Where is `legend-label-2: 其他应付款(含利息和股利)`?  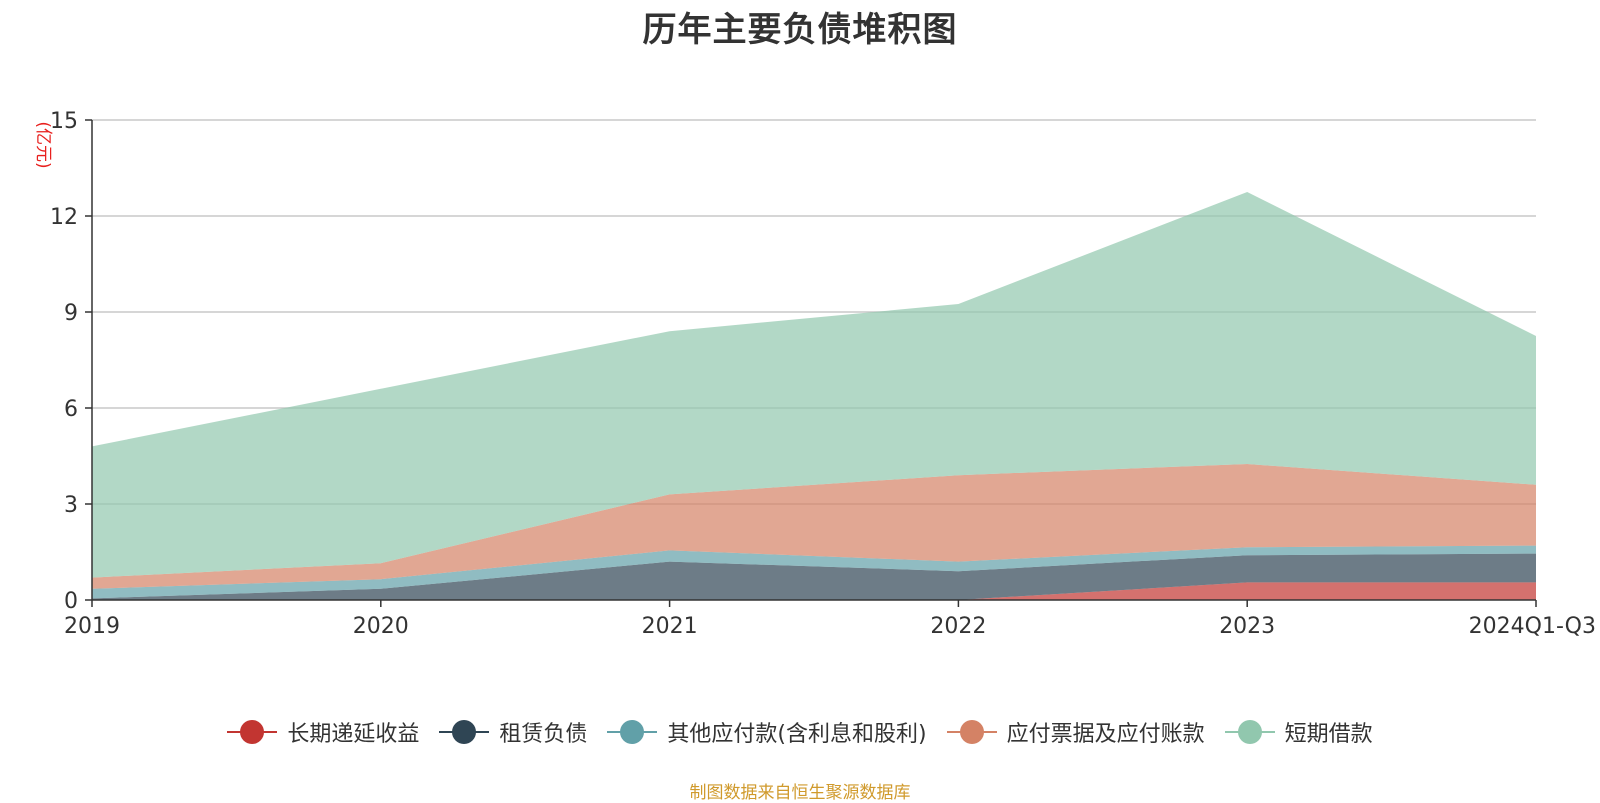 legend-label-2: 其他应付款(含利息和股利) is located at coordinates (797, 734).